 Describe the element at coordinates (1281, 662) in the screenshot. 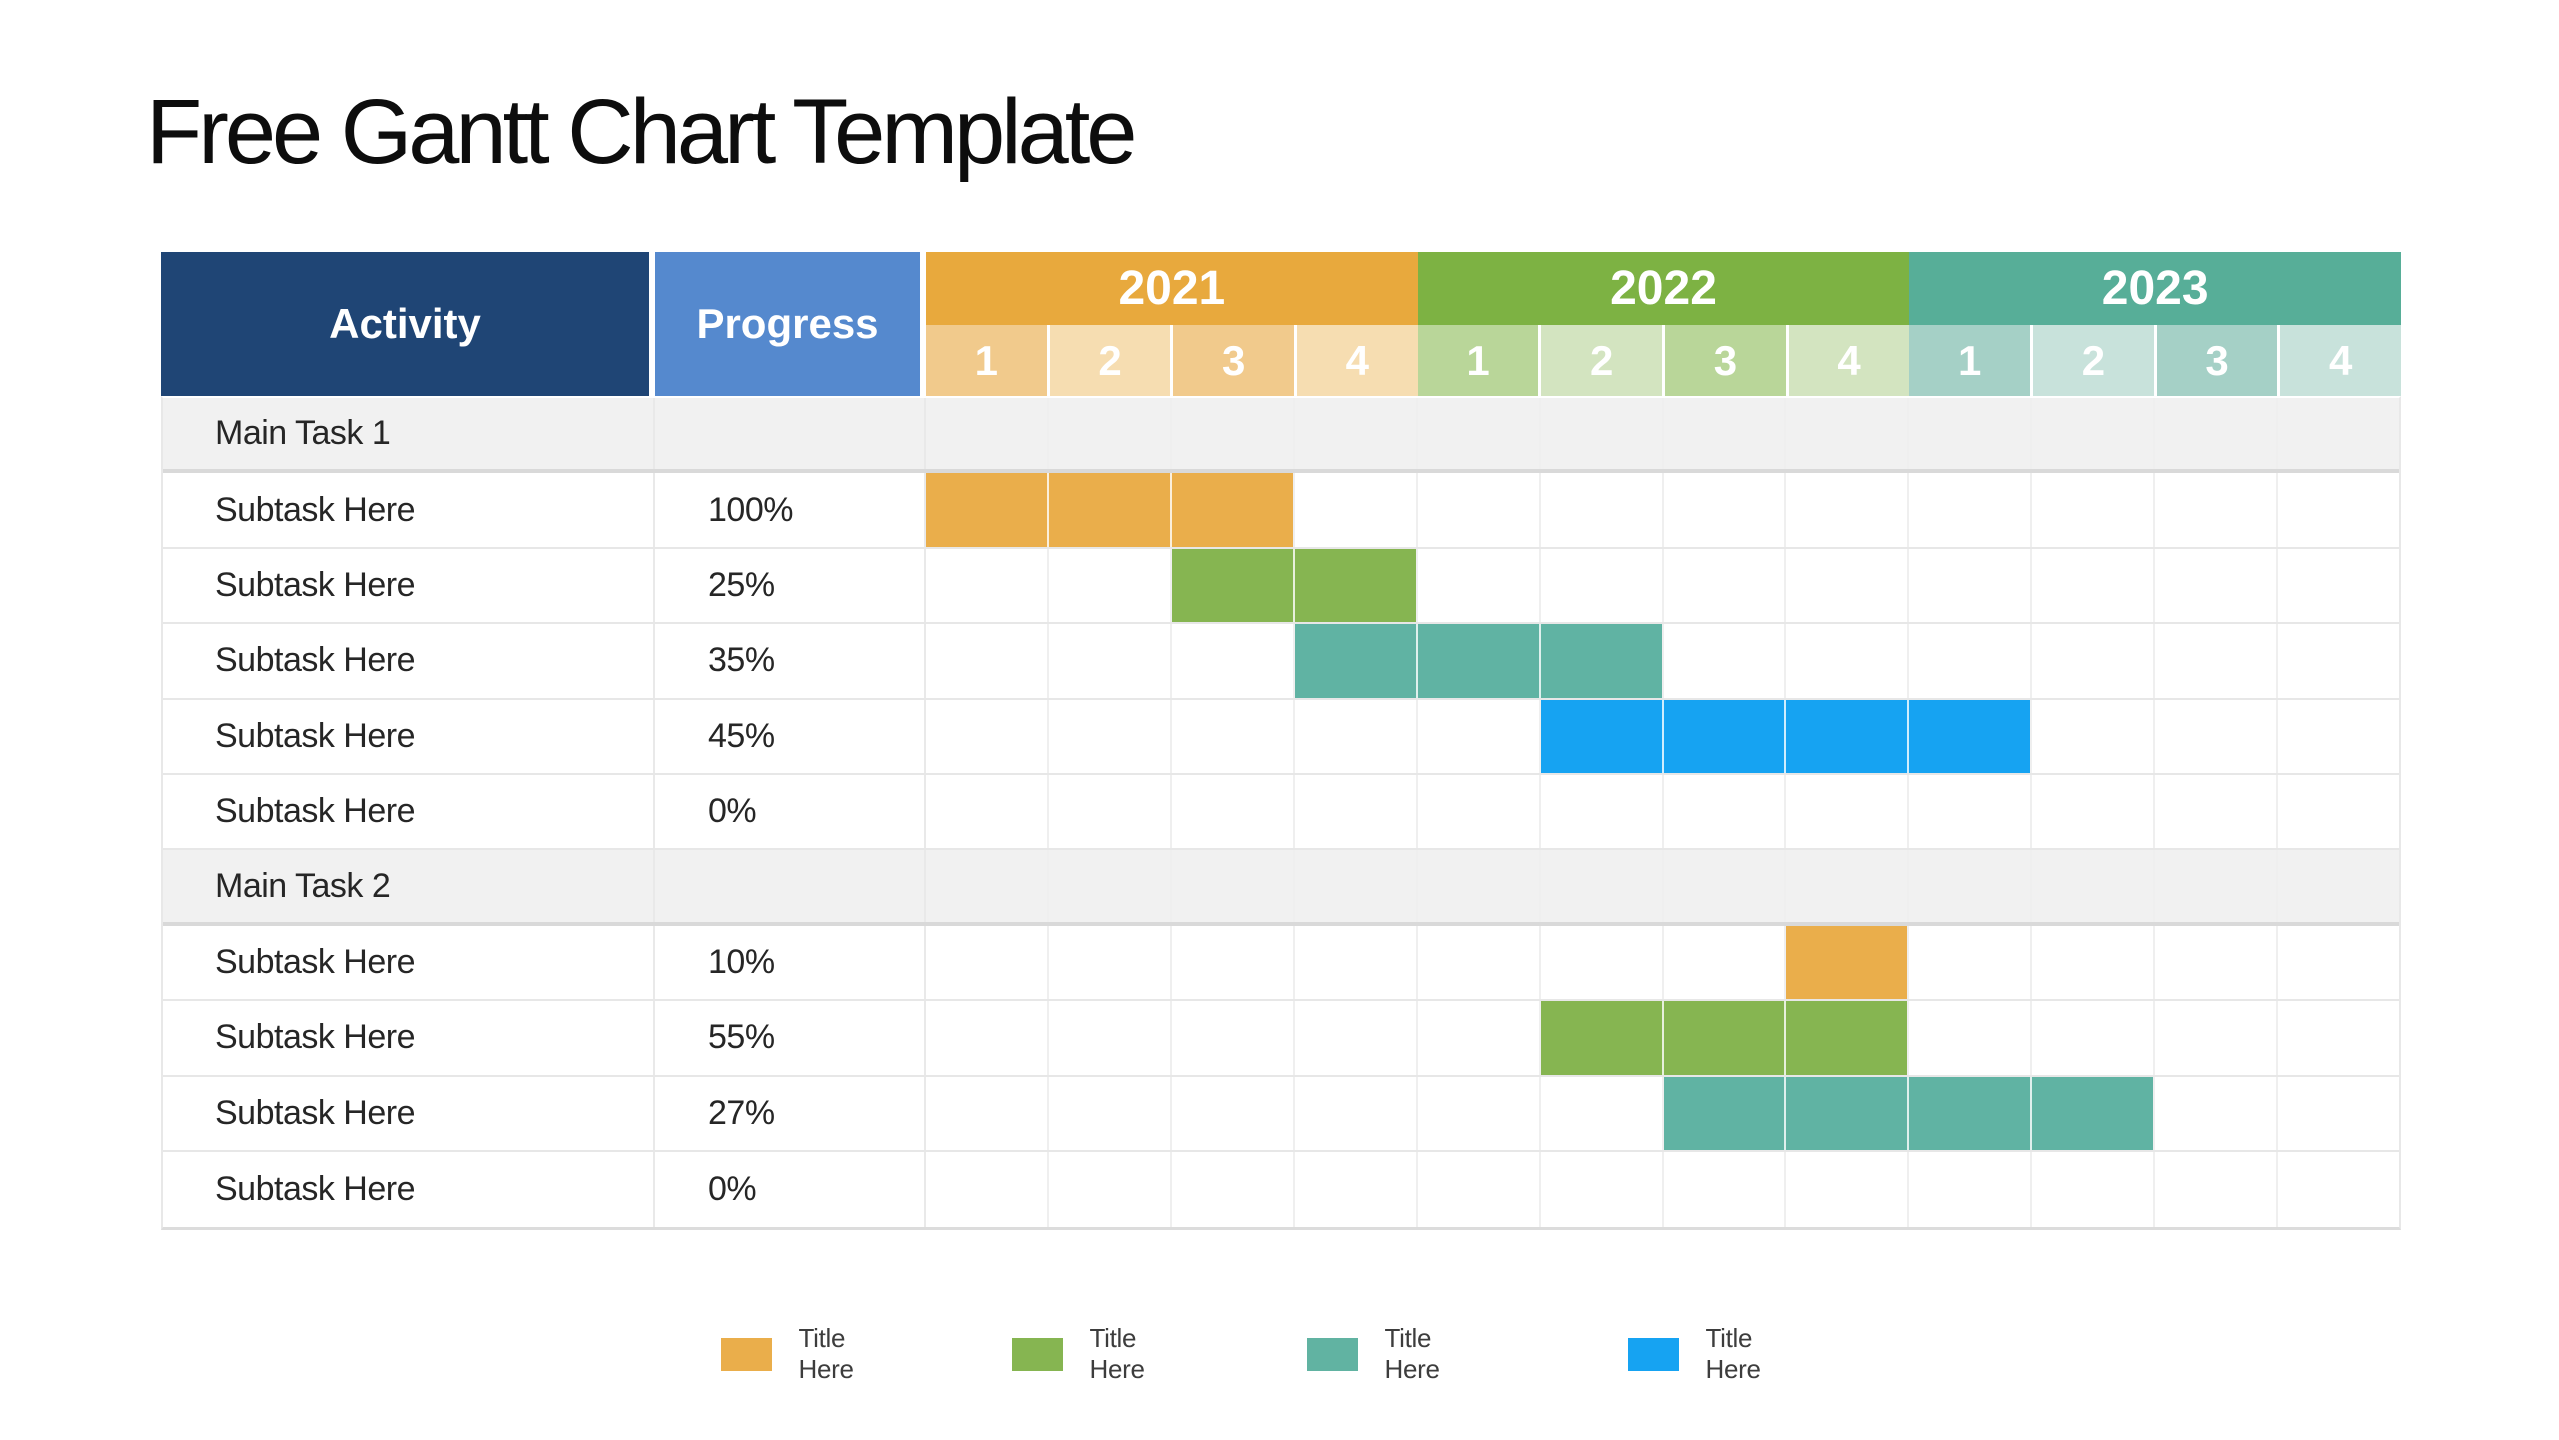

I see `task-row: Subtask Here 35%` at that location.